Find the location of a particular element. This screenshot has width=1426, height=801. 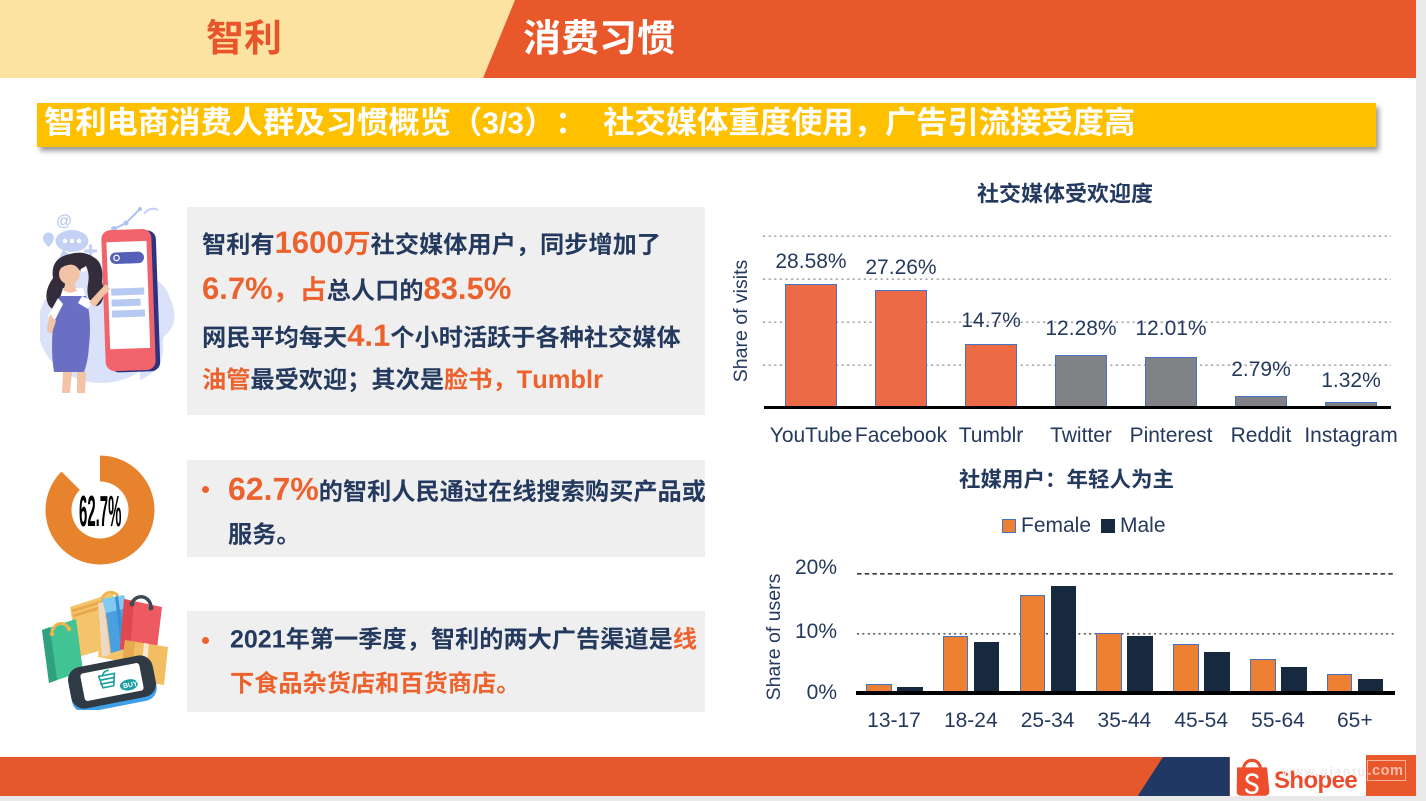

svg-text: BUY is located at coordinates (130, 686).